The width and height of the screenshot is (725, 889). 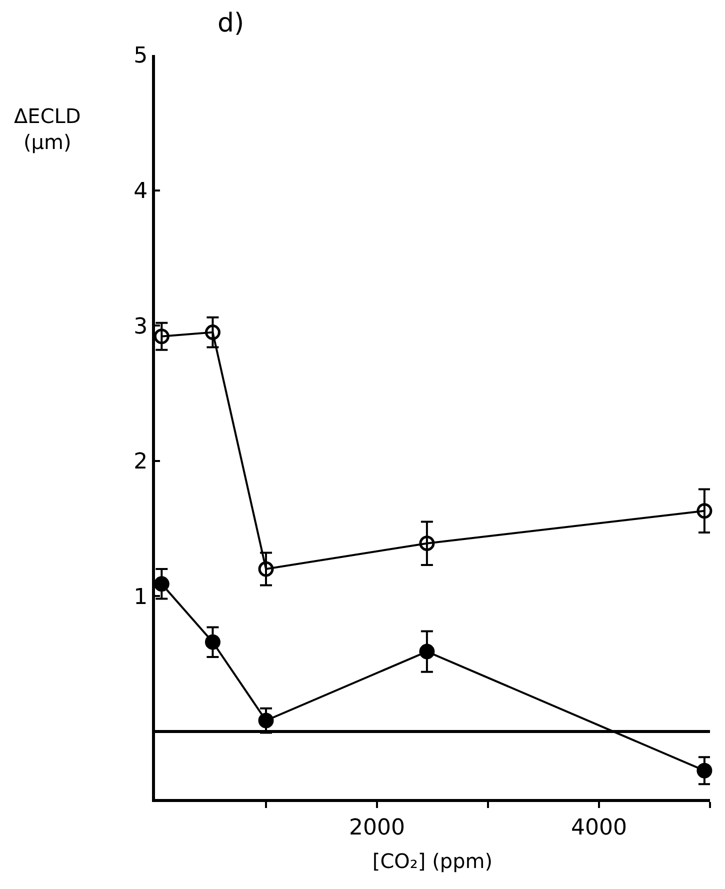 What do you see at coordinates (377, 827) in the screenshot?
I see `x-tick-label: 2000` at bounding box center [377, 827].